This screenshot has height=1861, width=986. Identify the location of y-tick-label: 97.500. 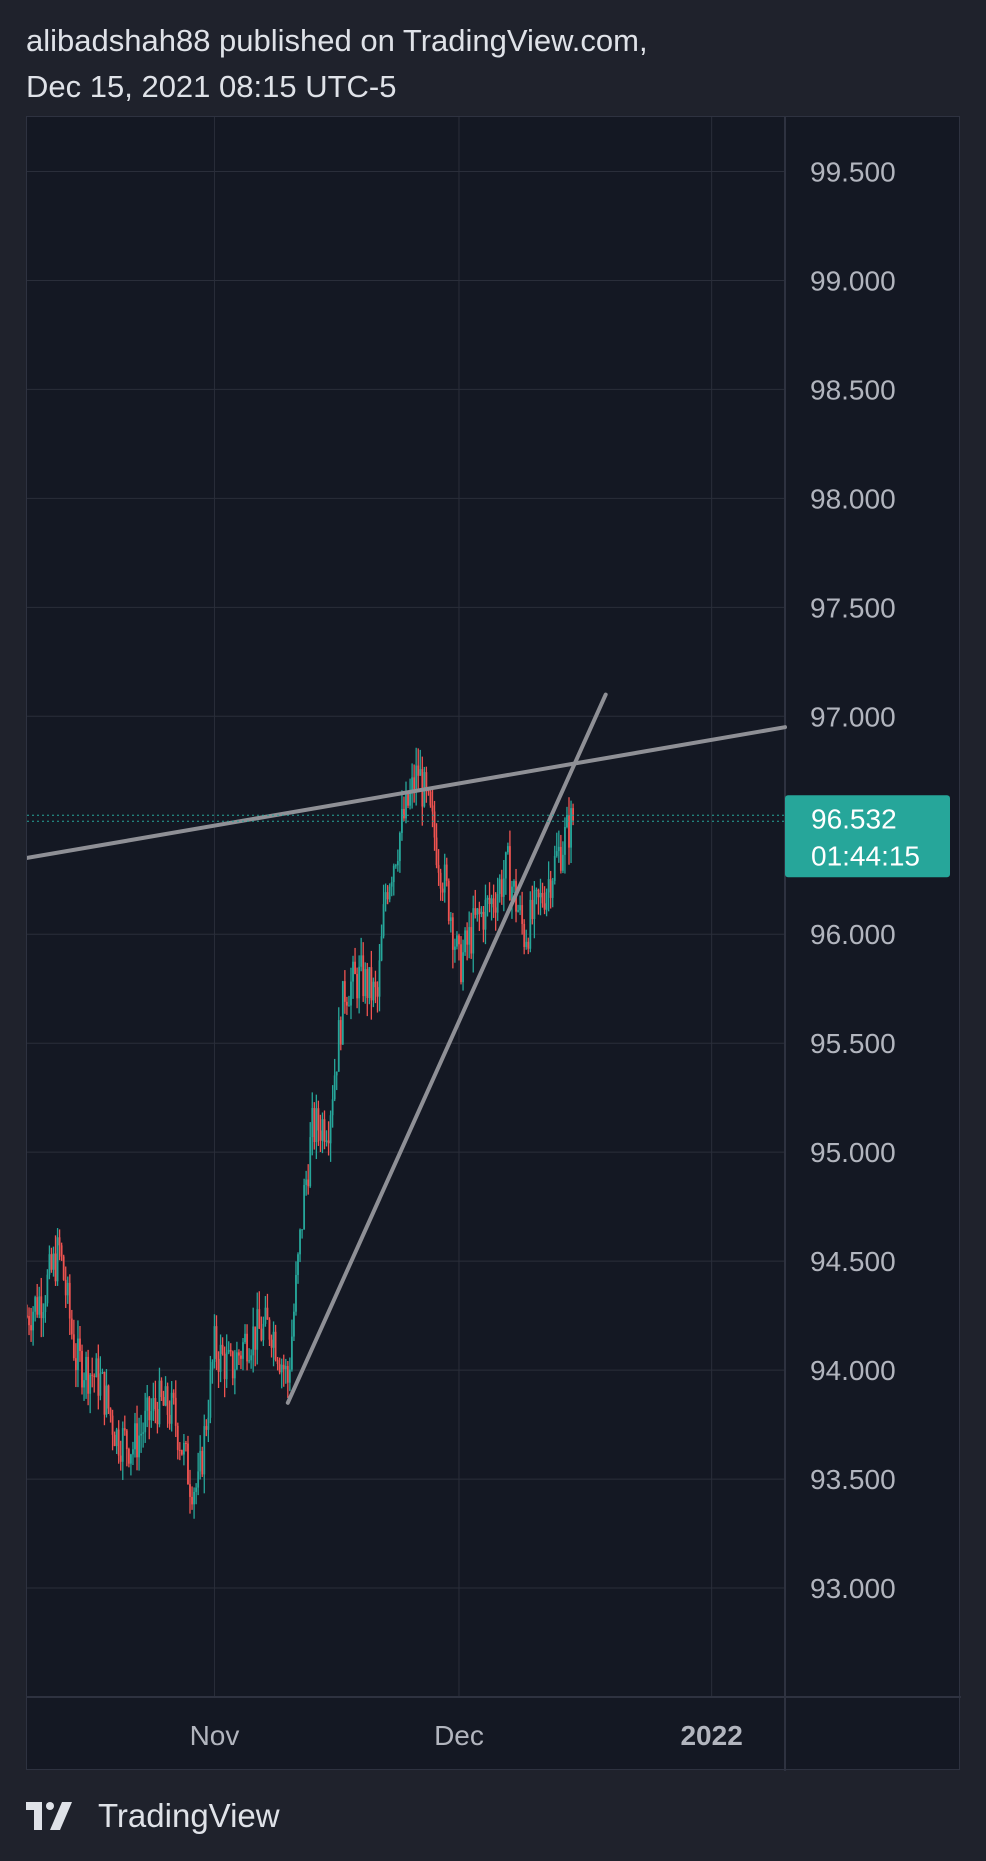
(853, 607).